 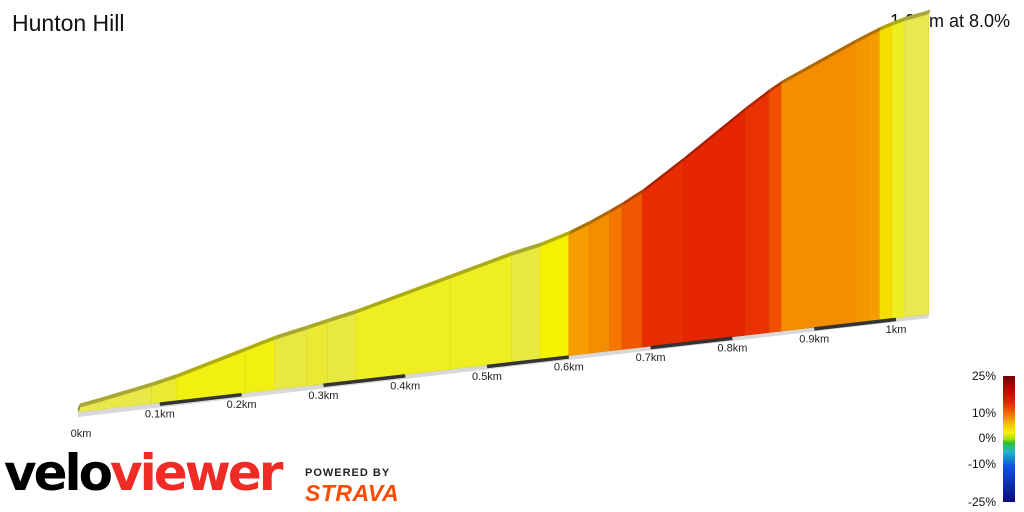 I want to click on x-tick-label: 0.5km, so click(x=487, y=377).